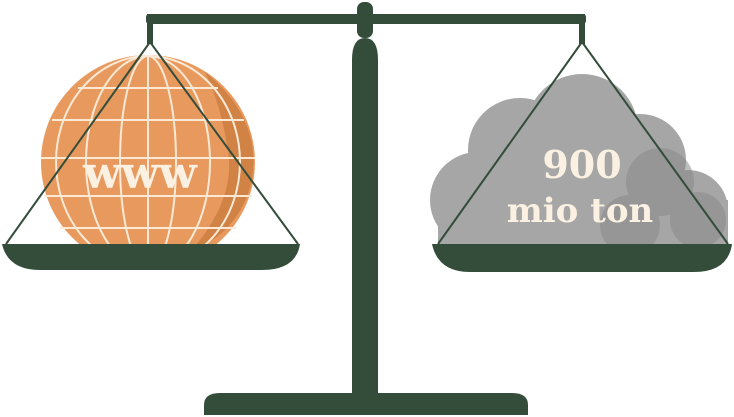 The width and height of the screenshot is (734, 417). Describe the element at coordinates (580, 211) in the screenshot. I see `cloud-label-line2: mio ton` at that location.